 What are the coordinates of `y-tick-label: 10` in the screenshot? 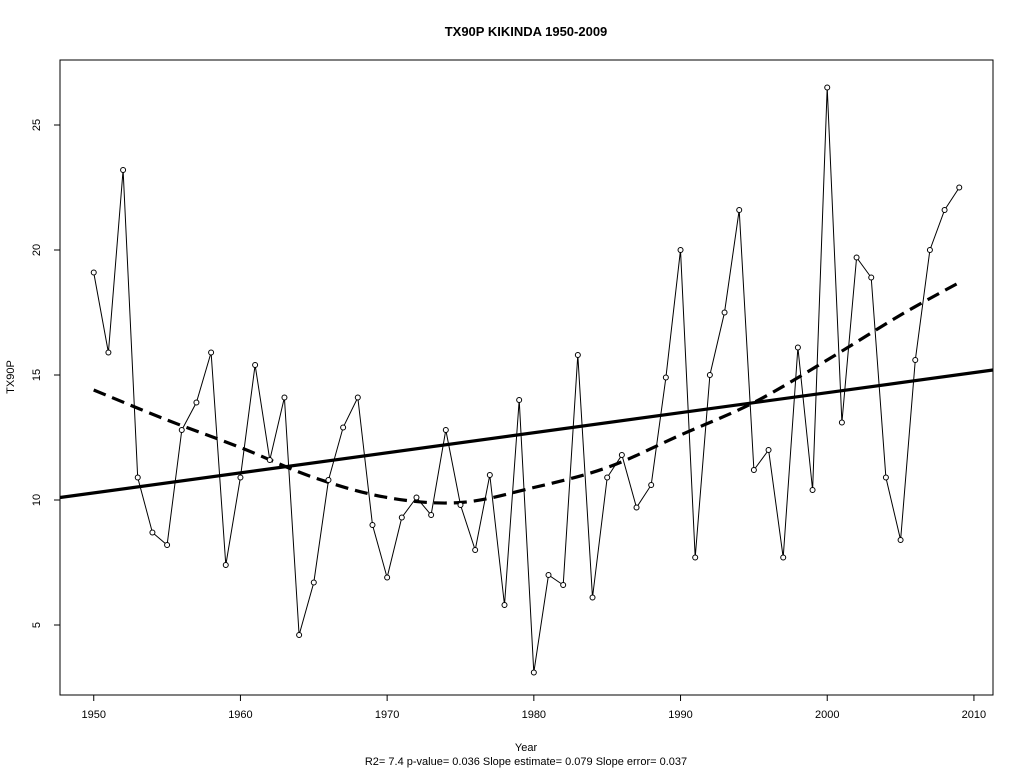 It's located at (37, 500).